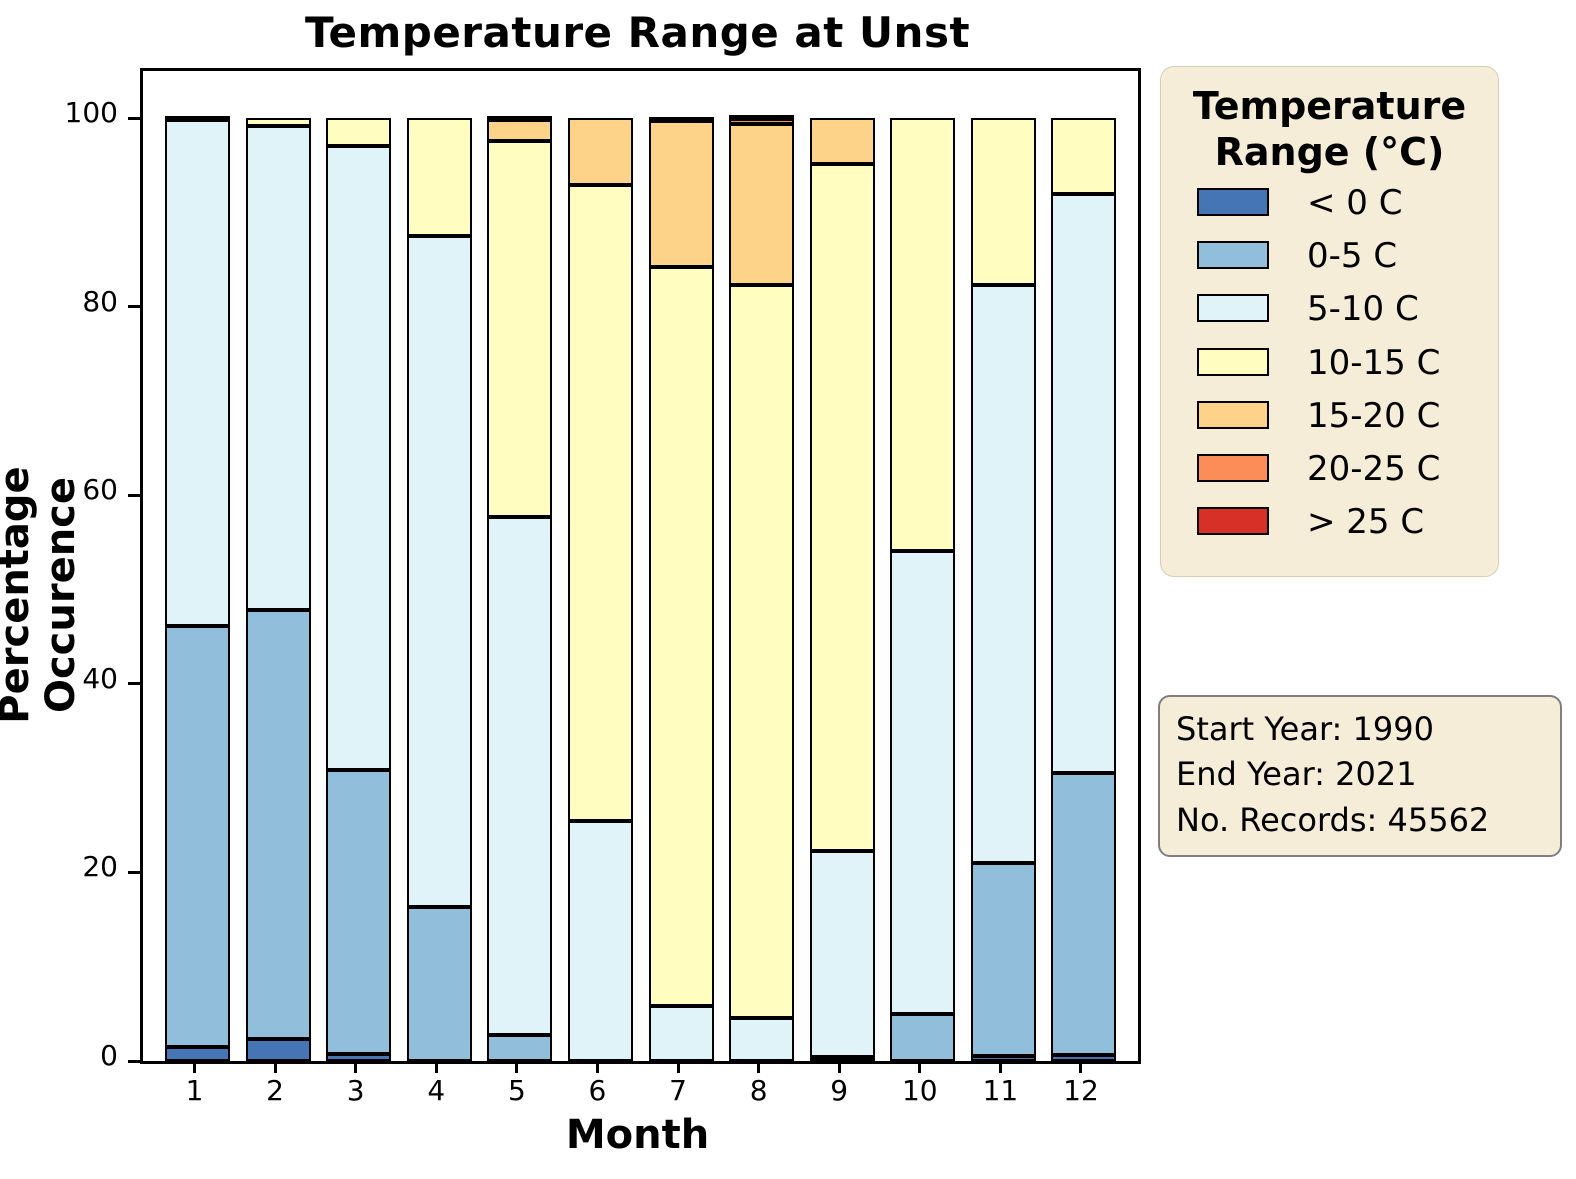 The image size is (1576, 1179). I want to click on legend-label: 10-15 C, so click(1374, 362).